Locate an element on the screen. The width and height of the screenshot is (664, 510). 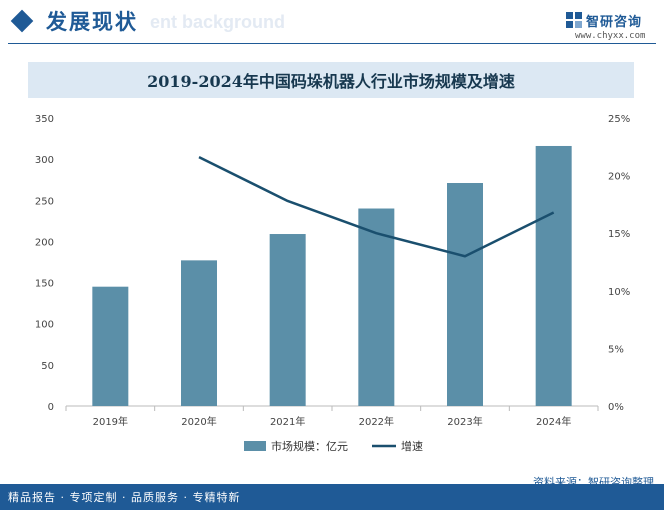
x-tick-label: 2022年 is located at coordinates (376, 421).